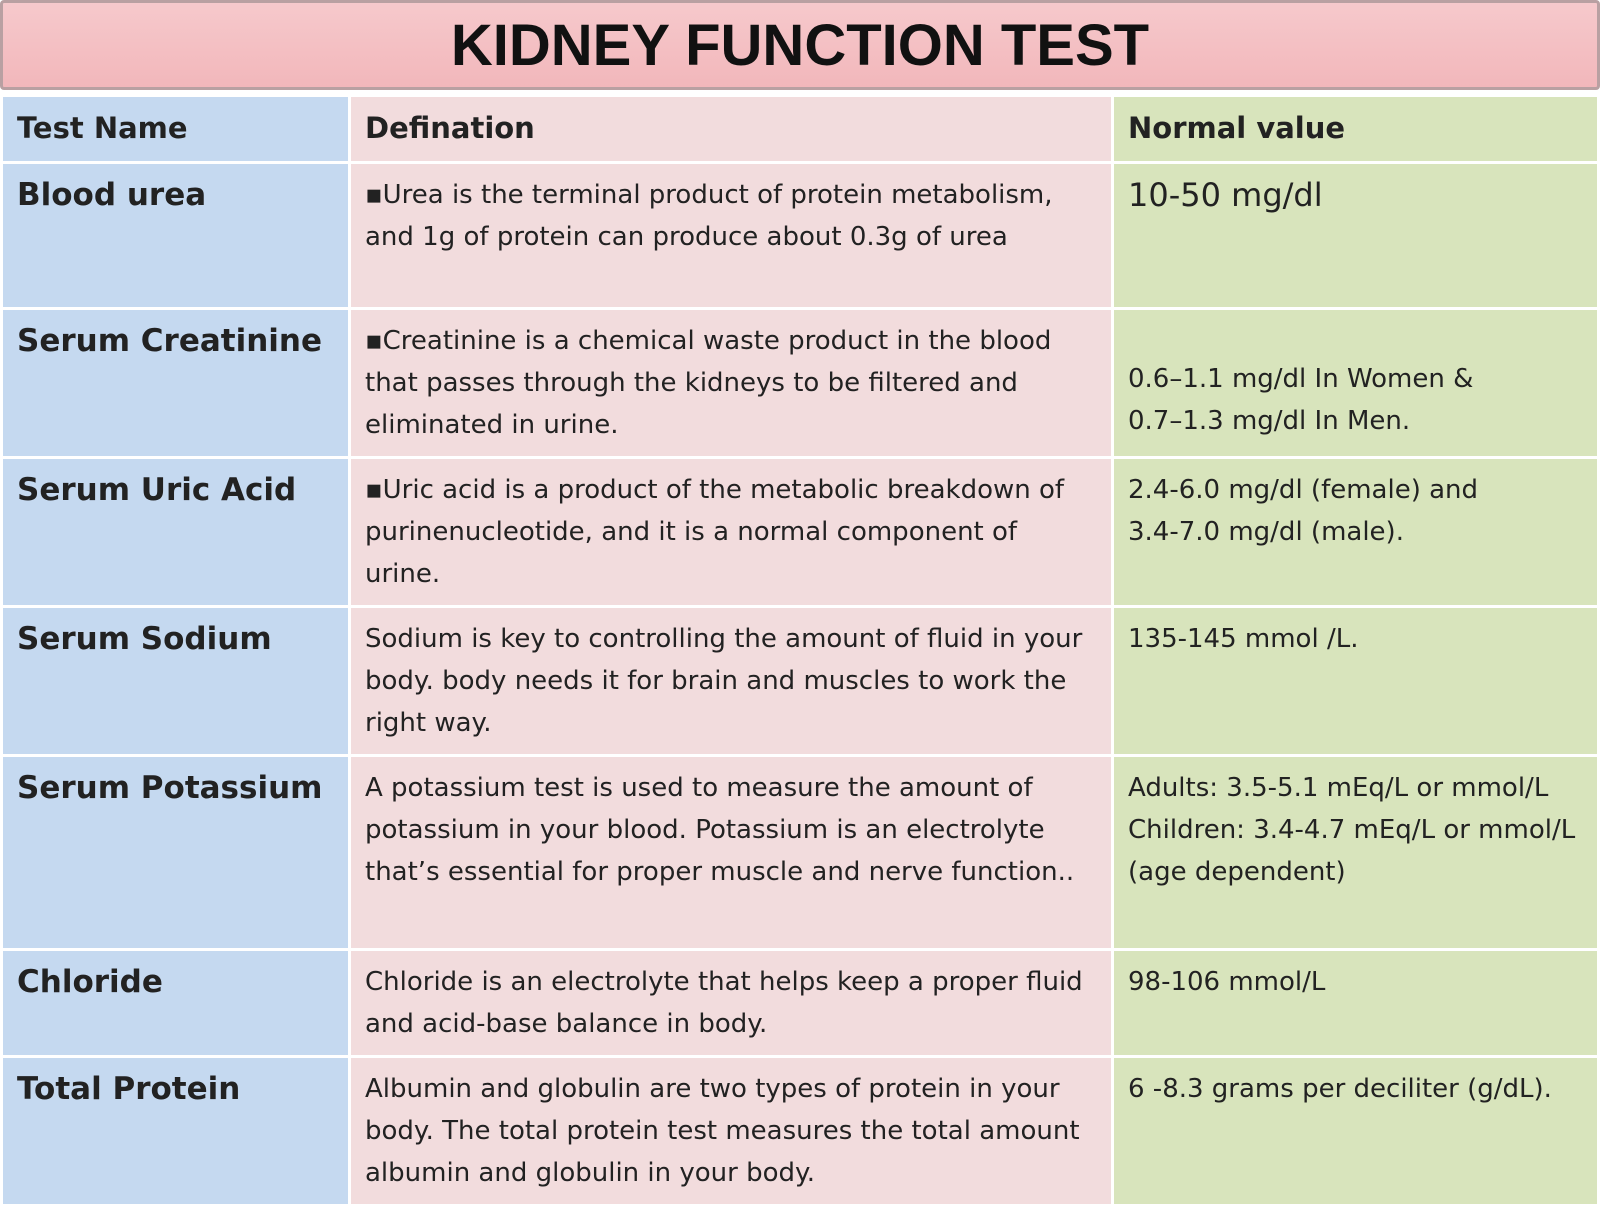  I want to click on header-row: Test Name Defination Normal value, so click(800, 129).